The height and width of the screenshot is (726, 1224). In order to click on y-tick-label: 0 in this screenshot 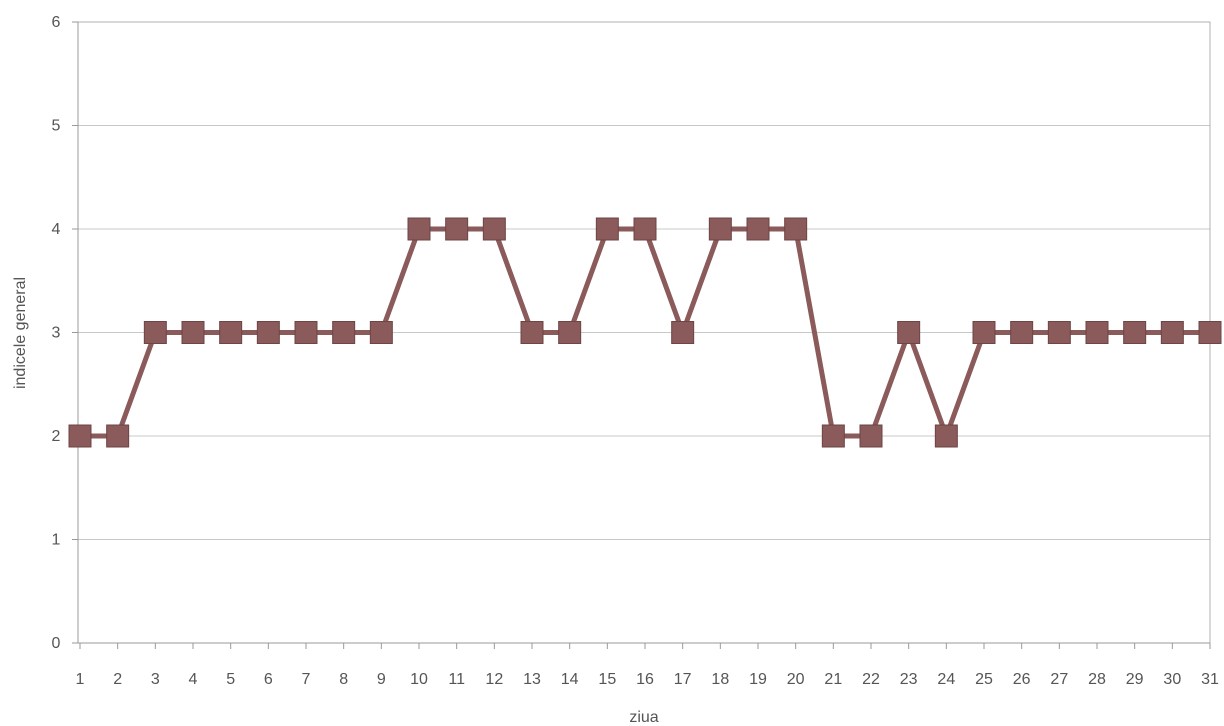, I will do `click(56, 643)`.